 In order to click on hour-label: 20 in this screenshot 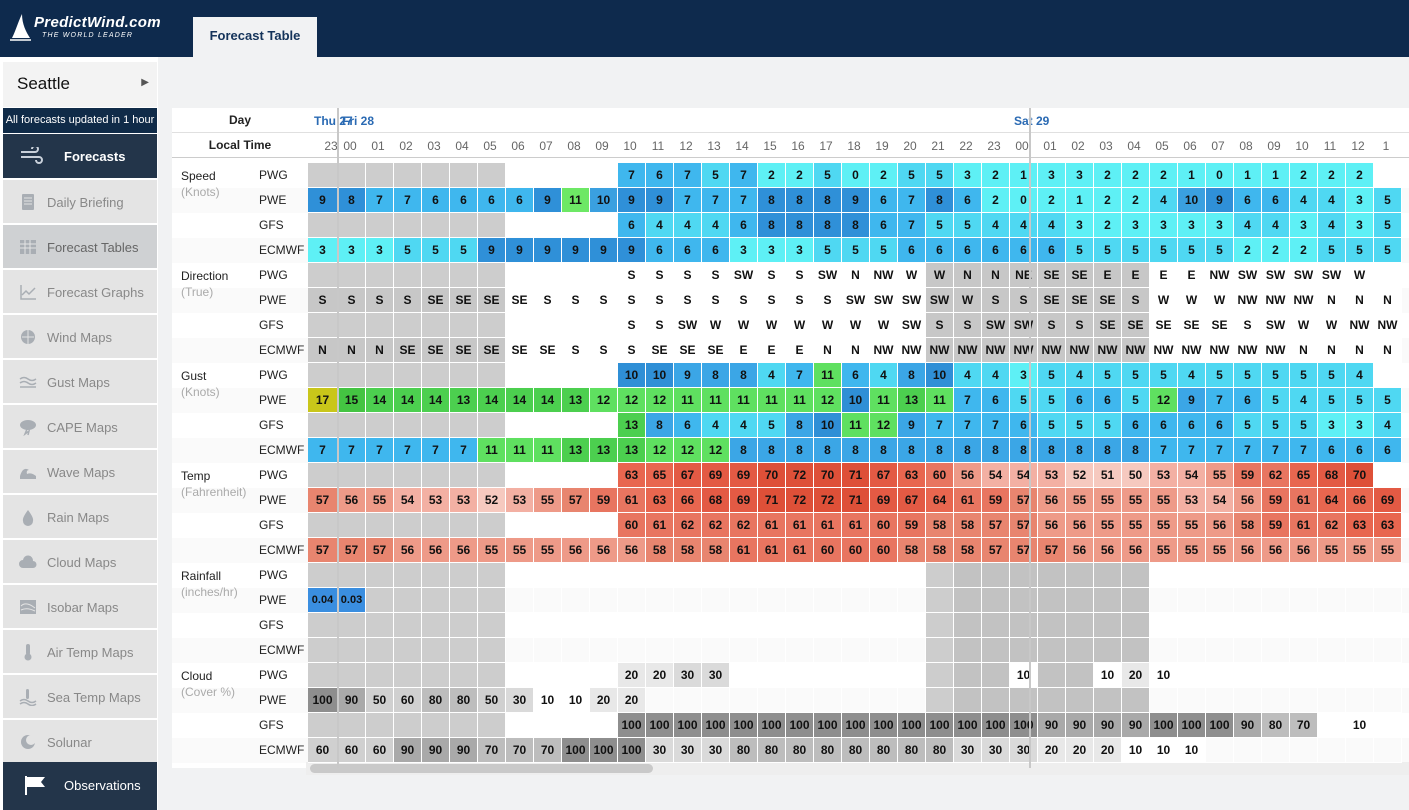, I will do `click(910, 146)`.